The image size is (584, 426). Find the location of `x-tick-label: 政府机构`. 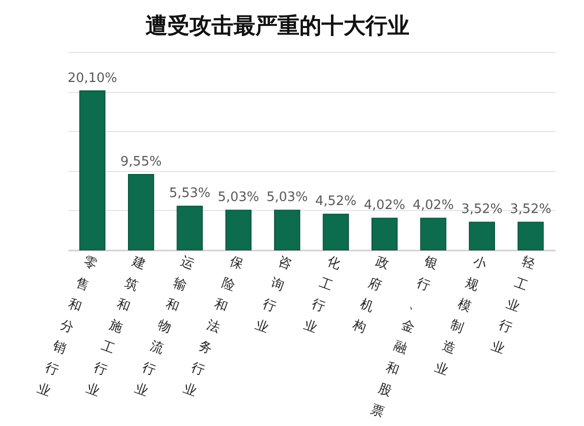

x-tick-label: 政府机构 is located at coordinates (370, 295).